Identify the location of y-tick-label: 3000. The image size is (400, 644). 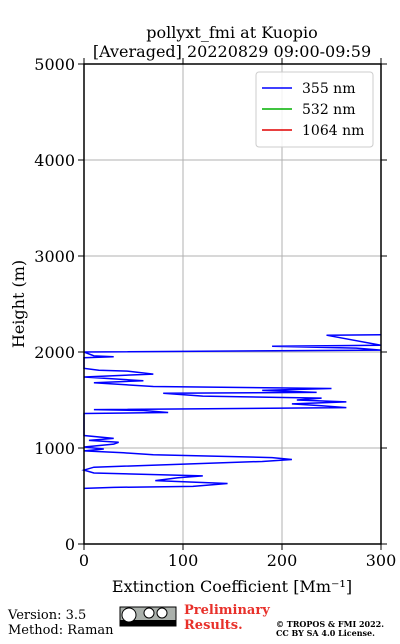
(54, 256).